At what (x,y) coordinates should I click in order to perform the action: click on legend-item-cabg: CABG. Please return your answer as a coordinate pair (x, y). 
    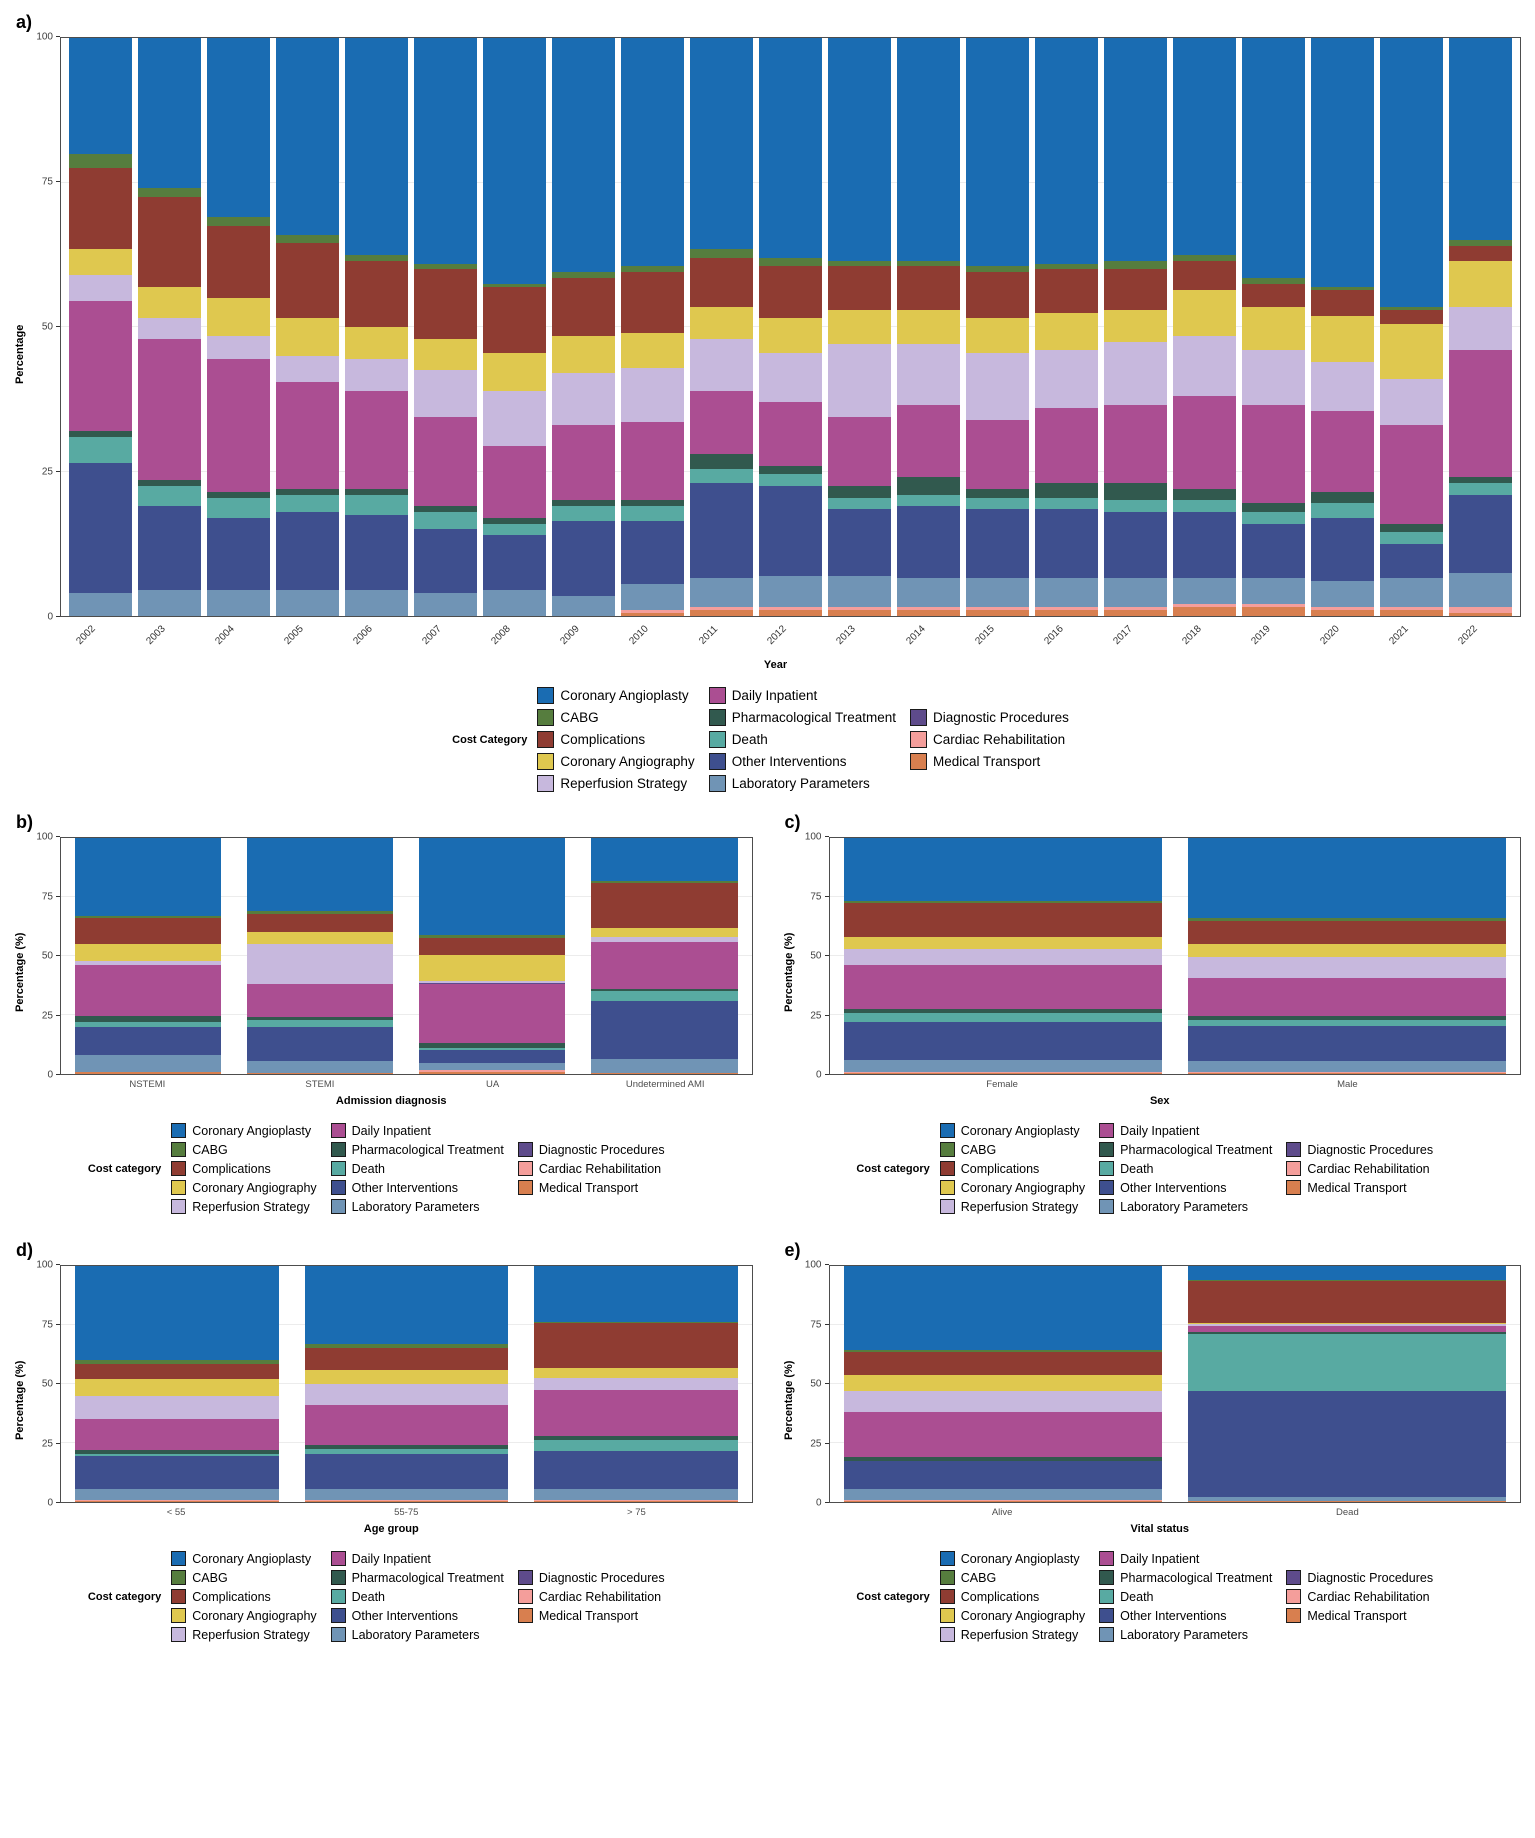
    Looking at the image, I should click on (1012, 1149).